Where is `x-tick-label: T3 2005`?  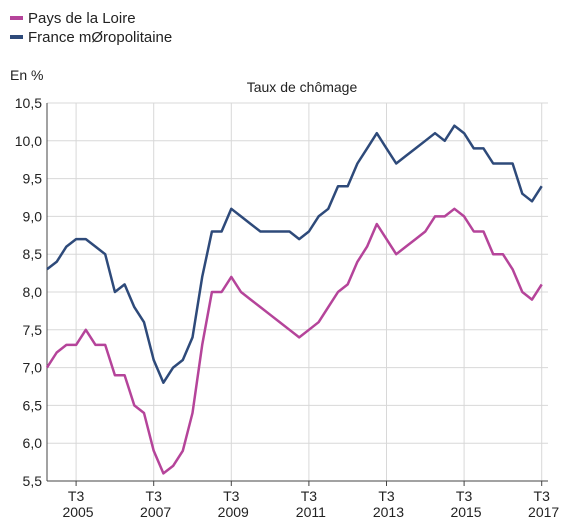 x-tick-label: T3 2005 is located at coordinates (76, 504).